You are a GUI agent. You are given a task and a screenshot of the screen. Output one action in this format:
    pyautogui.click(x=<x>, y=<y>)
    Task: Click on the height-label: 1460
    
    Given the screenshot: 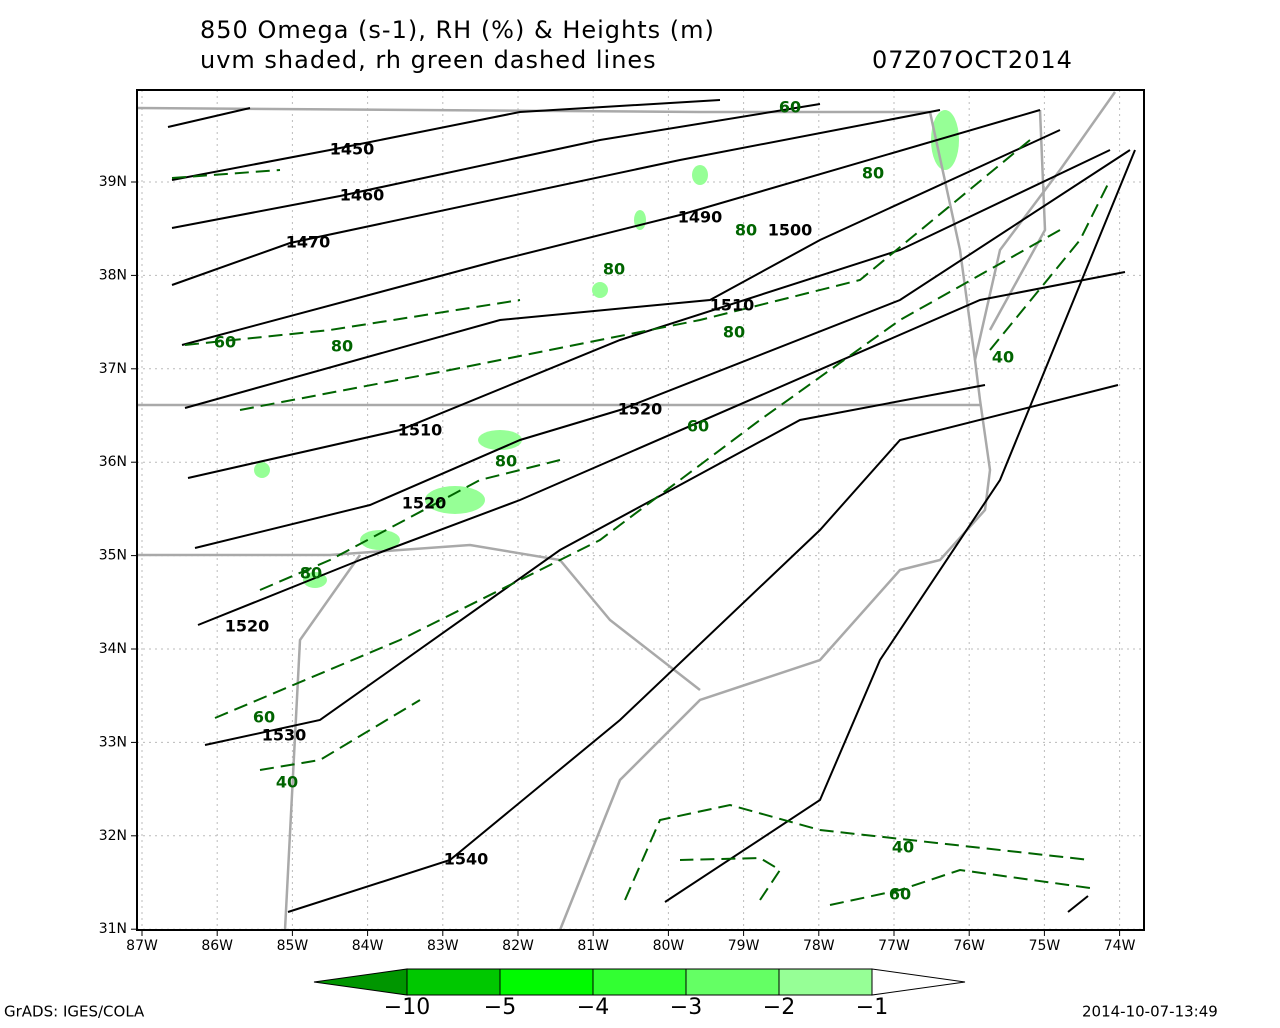 What is the action you would take?
    pyautogui.click(x=362, y=195)
    